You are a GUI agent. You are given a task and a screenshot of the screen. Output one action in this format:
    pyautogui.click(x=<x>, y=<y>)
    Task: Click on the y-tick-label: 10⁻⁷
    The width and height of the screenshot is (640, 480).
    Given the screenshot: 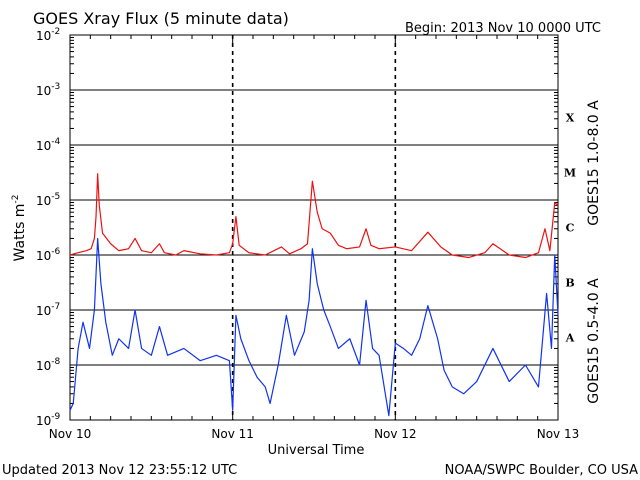 What is the action you would take?
    pyautogui.click(x=48, y=310)
    